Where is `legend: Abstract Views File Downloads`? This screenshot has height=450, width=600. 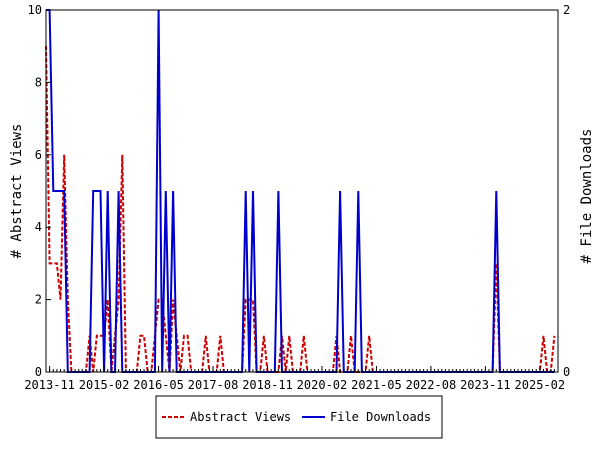
legend: Abstract Views File Downloads is located at coordinates (299, 417).